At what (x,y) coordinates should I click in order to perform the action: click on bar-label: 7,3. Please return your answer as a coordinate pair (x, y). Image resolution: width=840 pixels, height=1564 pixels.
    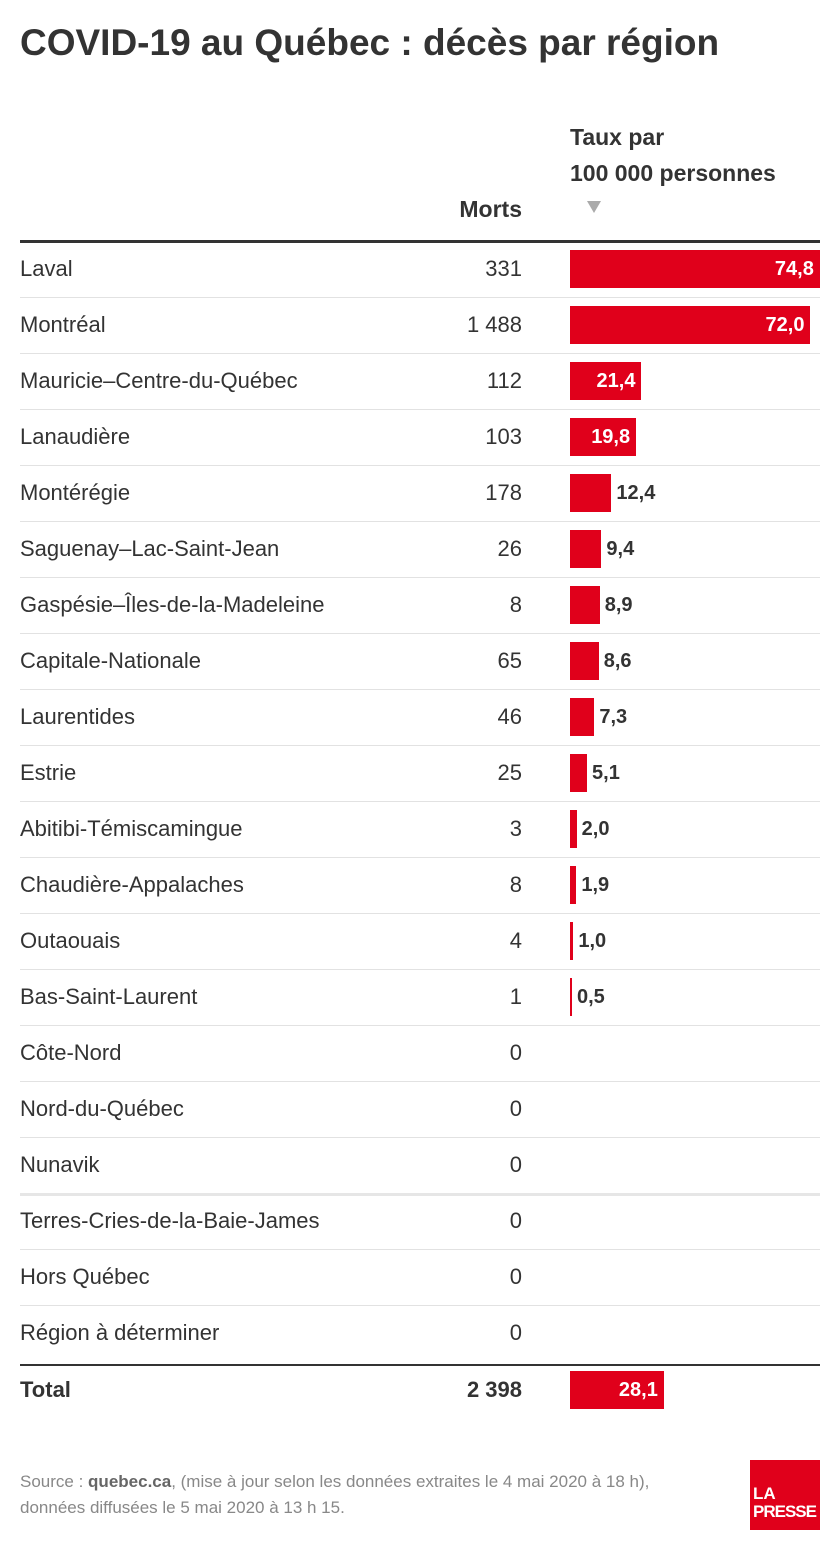
    Looking at the image, I should click on (613, 717).